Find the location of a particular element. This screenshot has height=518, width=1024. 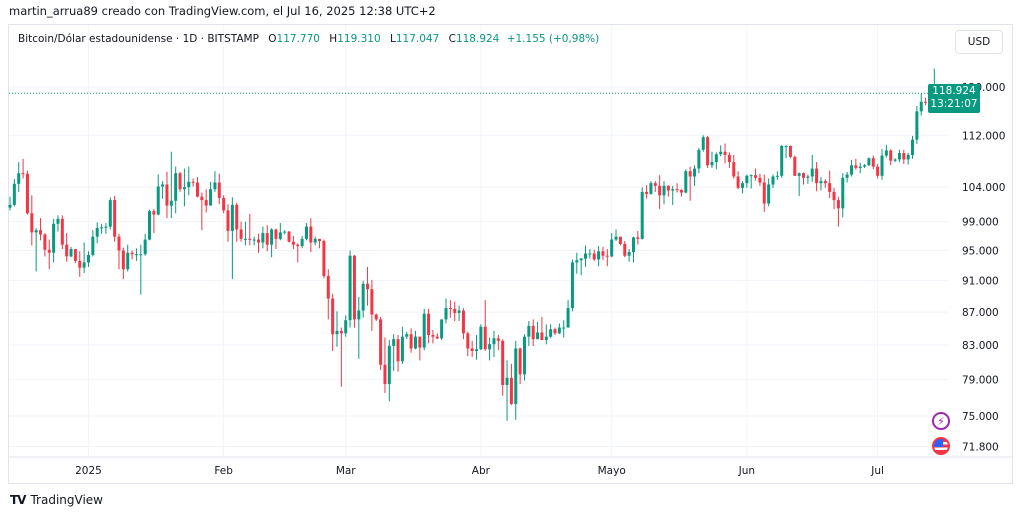

lightning-icon: ⚡ is located at coordinates (941, 421).